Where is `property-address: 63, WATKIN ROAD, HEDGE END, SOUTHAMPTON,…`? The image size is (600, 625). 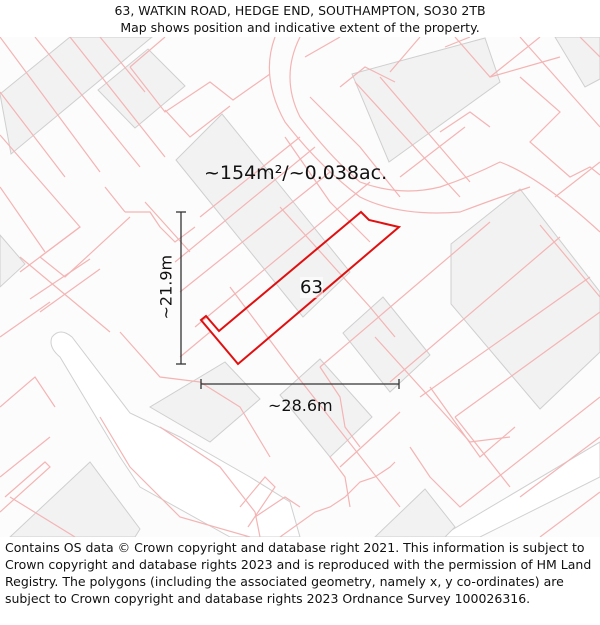 property-address: 63, WATKIN ROAD, HEDGE END, SOUTHAMPTON,… is located at coordinates (300, 10).